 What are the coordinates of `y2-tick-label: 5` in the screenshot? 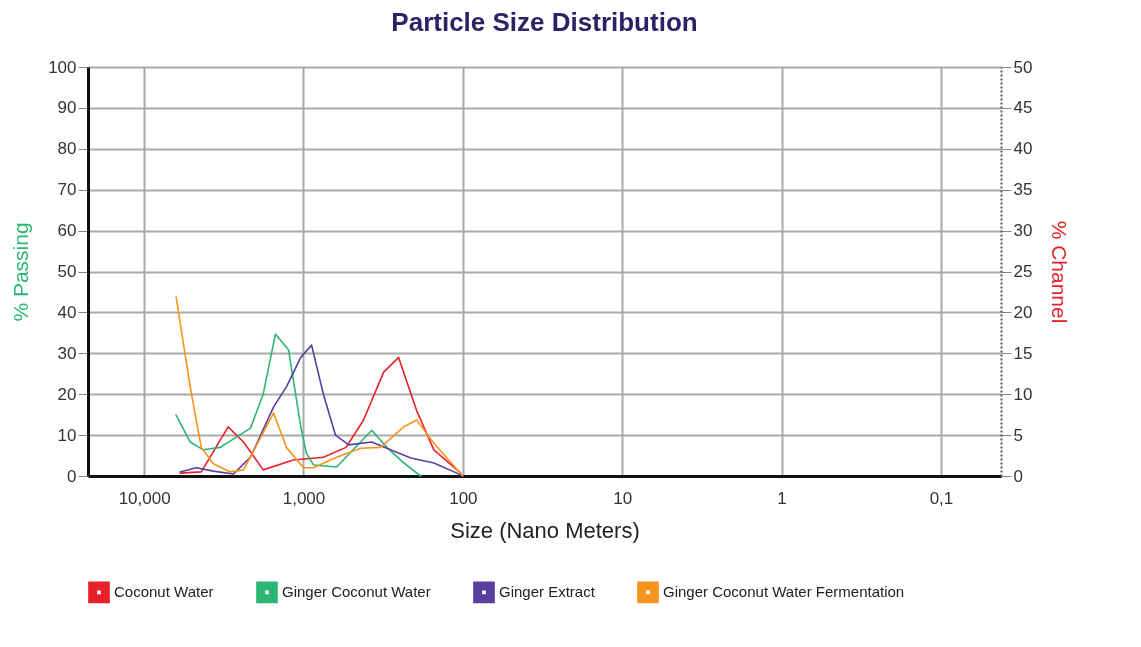 It's located at (1018, 435).